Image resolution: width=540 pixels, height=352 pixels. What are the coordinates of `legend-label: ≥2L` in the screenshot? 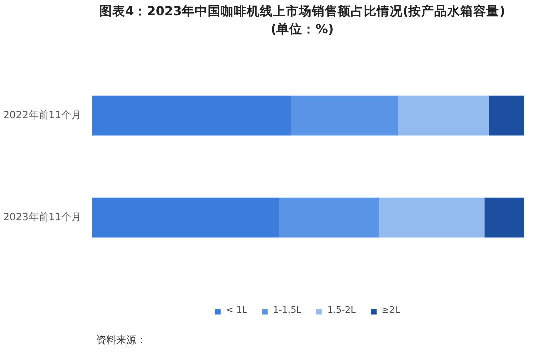 It's located at (392, 311).